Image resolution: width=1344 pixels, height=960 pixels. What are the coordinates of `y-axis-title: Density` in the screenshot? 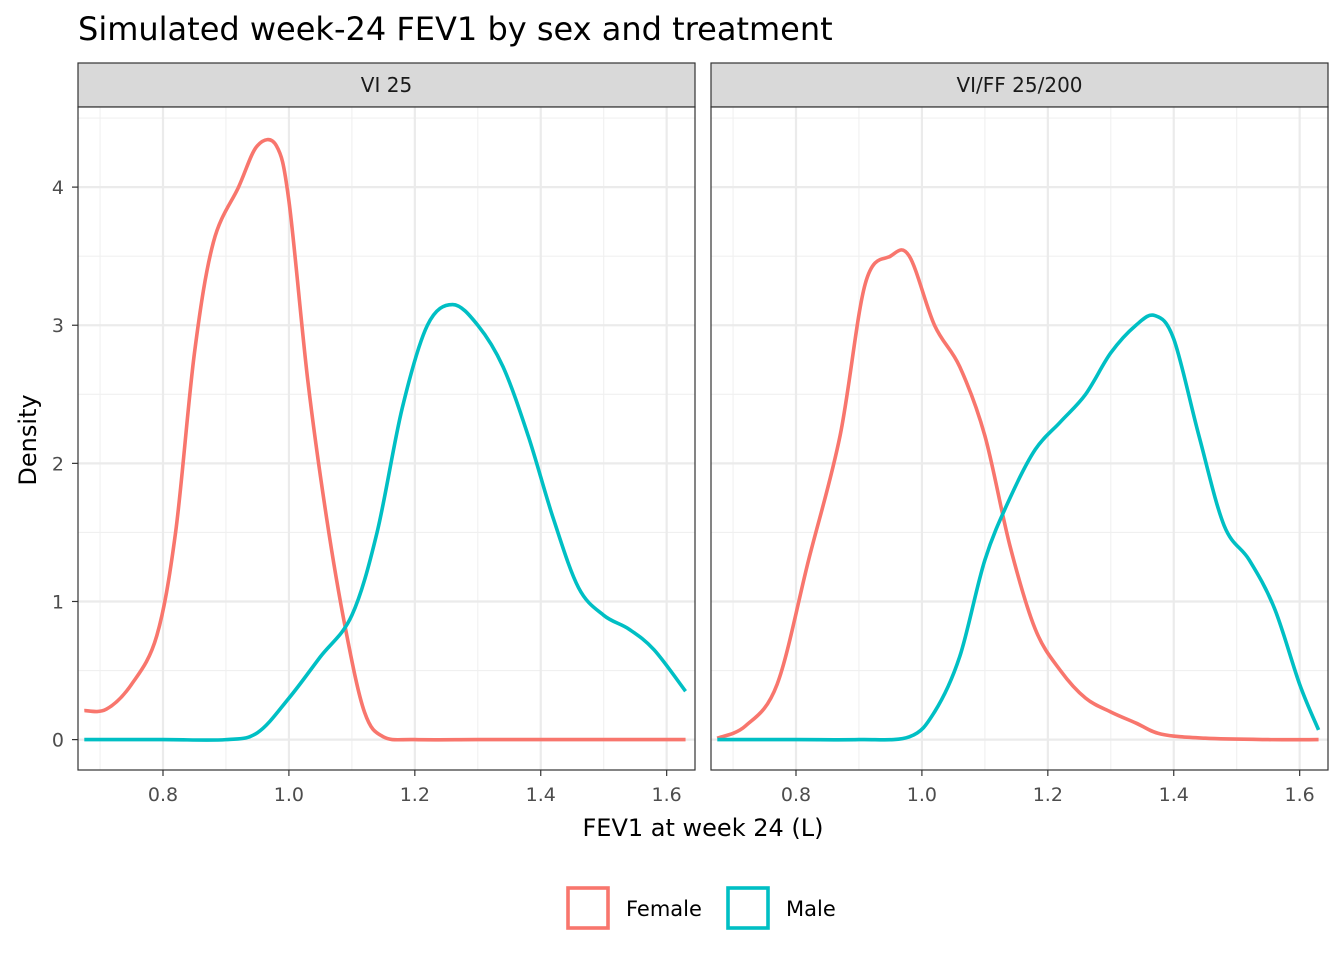 It's located at (28, 439).